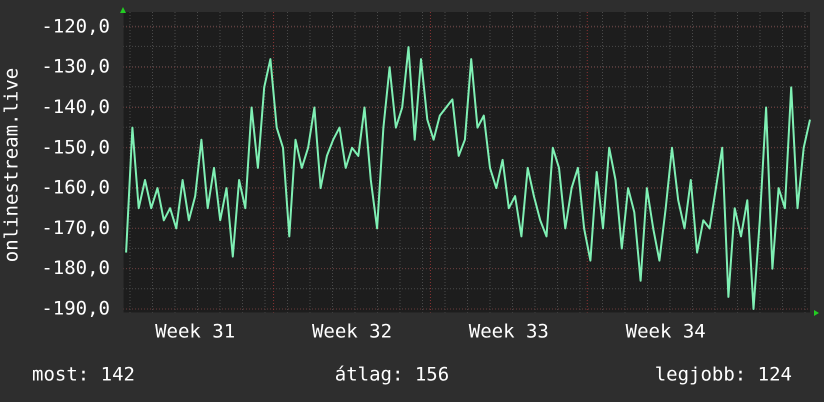 This screenshot has height=402, width=824. What do you see at coordinates (12, 165) in the screenshot?
I see `y-axis-label: onlinestream.live` at bounding box center [12, 165].